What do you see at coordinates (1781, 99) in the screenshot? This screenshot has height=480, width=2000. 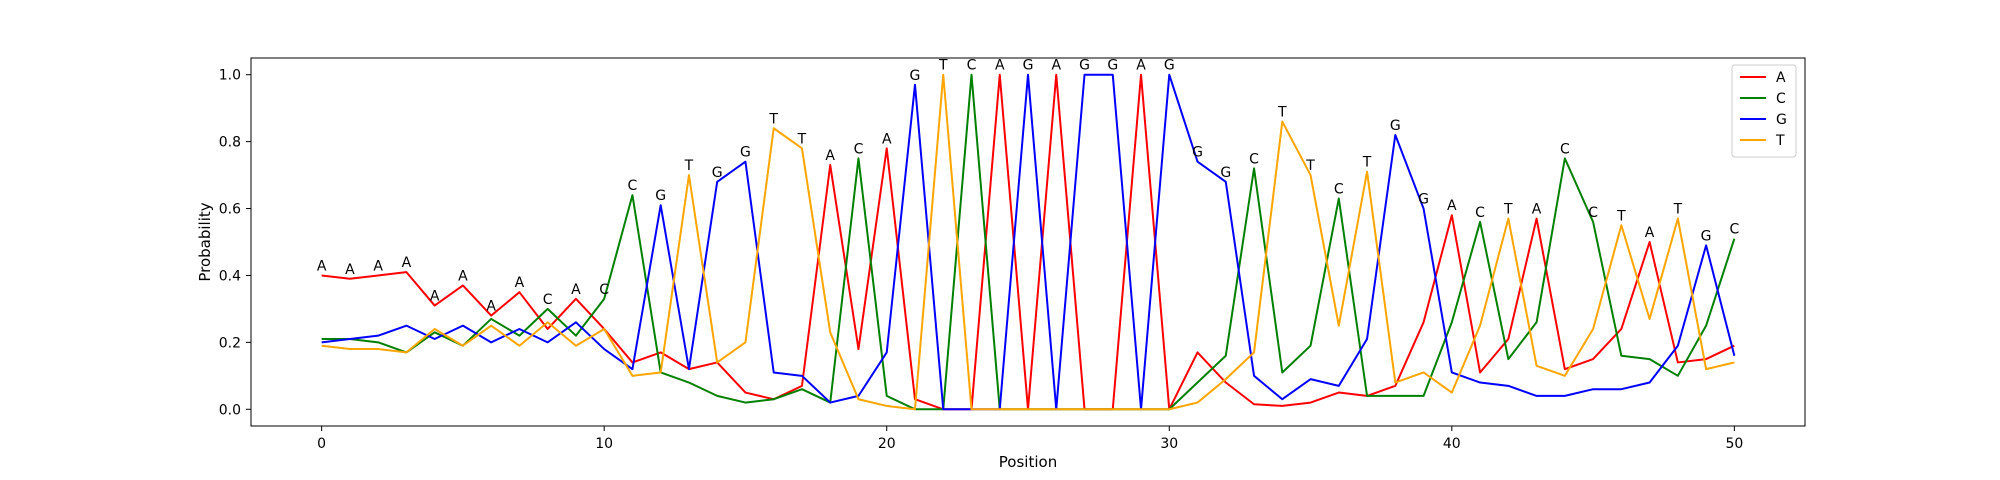 I see `legend-label-C: C` at bounding box center [1781, 99].